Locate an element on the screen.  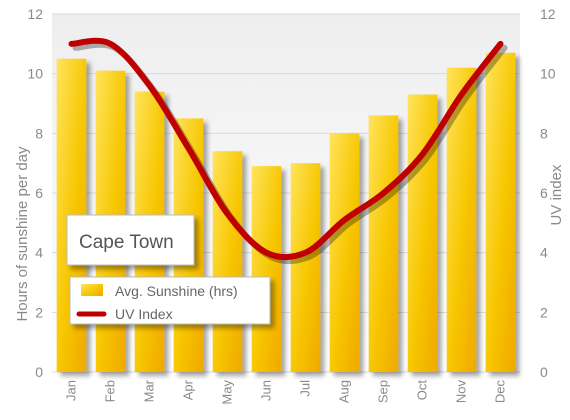
month-label: Aug is located at coordinates (344, 391).